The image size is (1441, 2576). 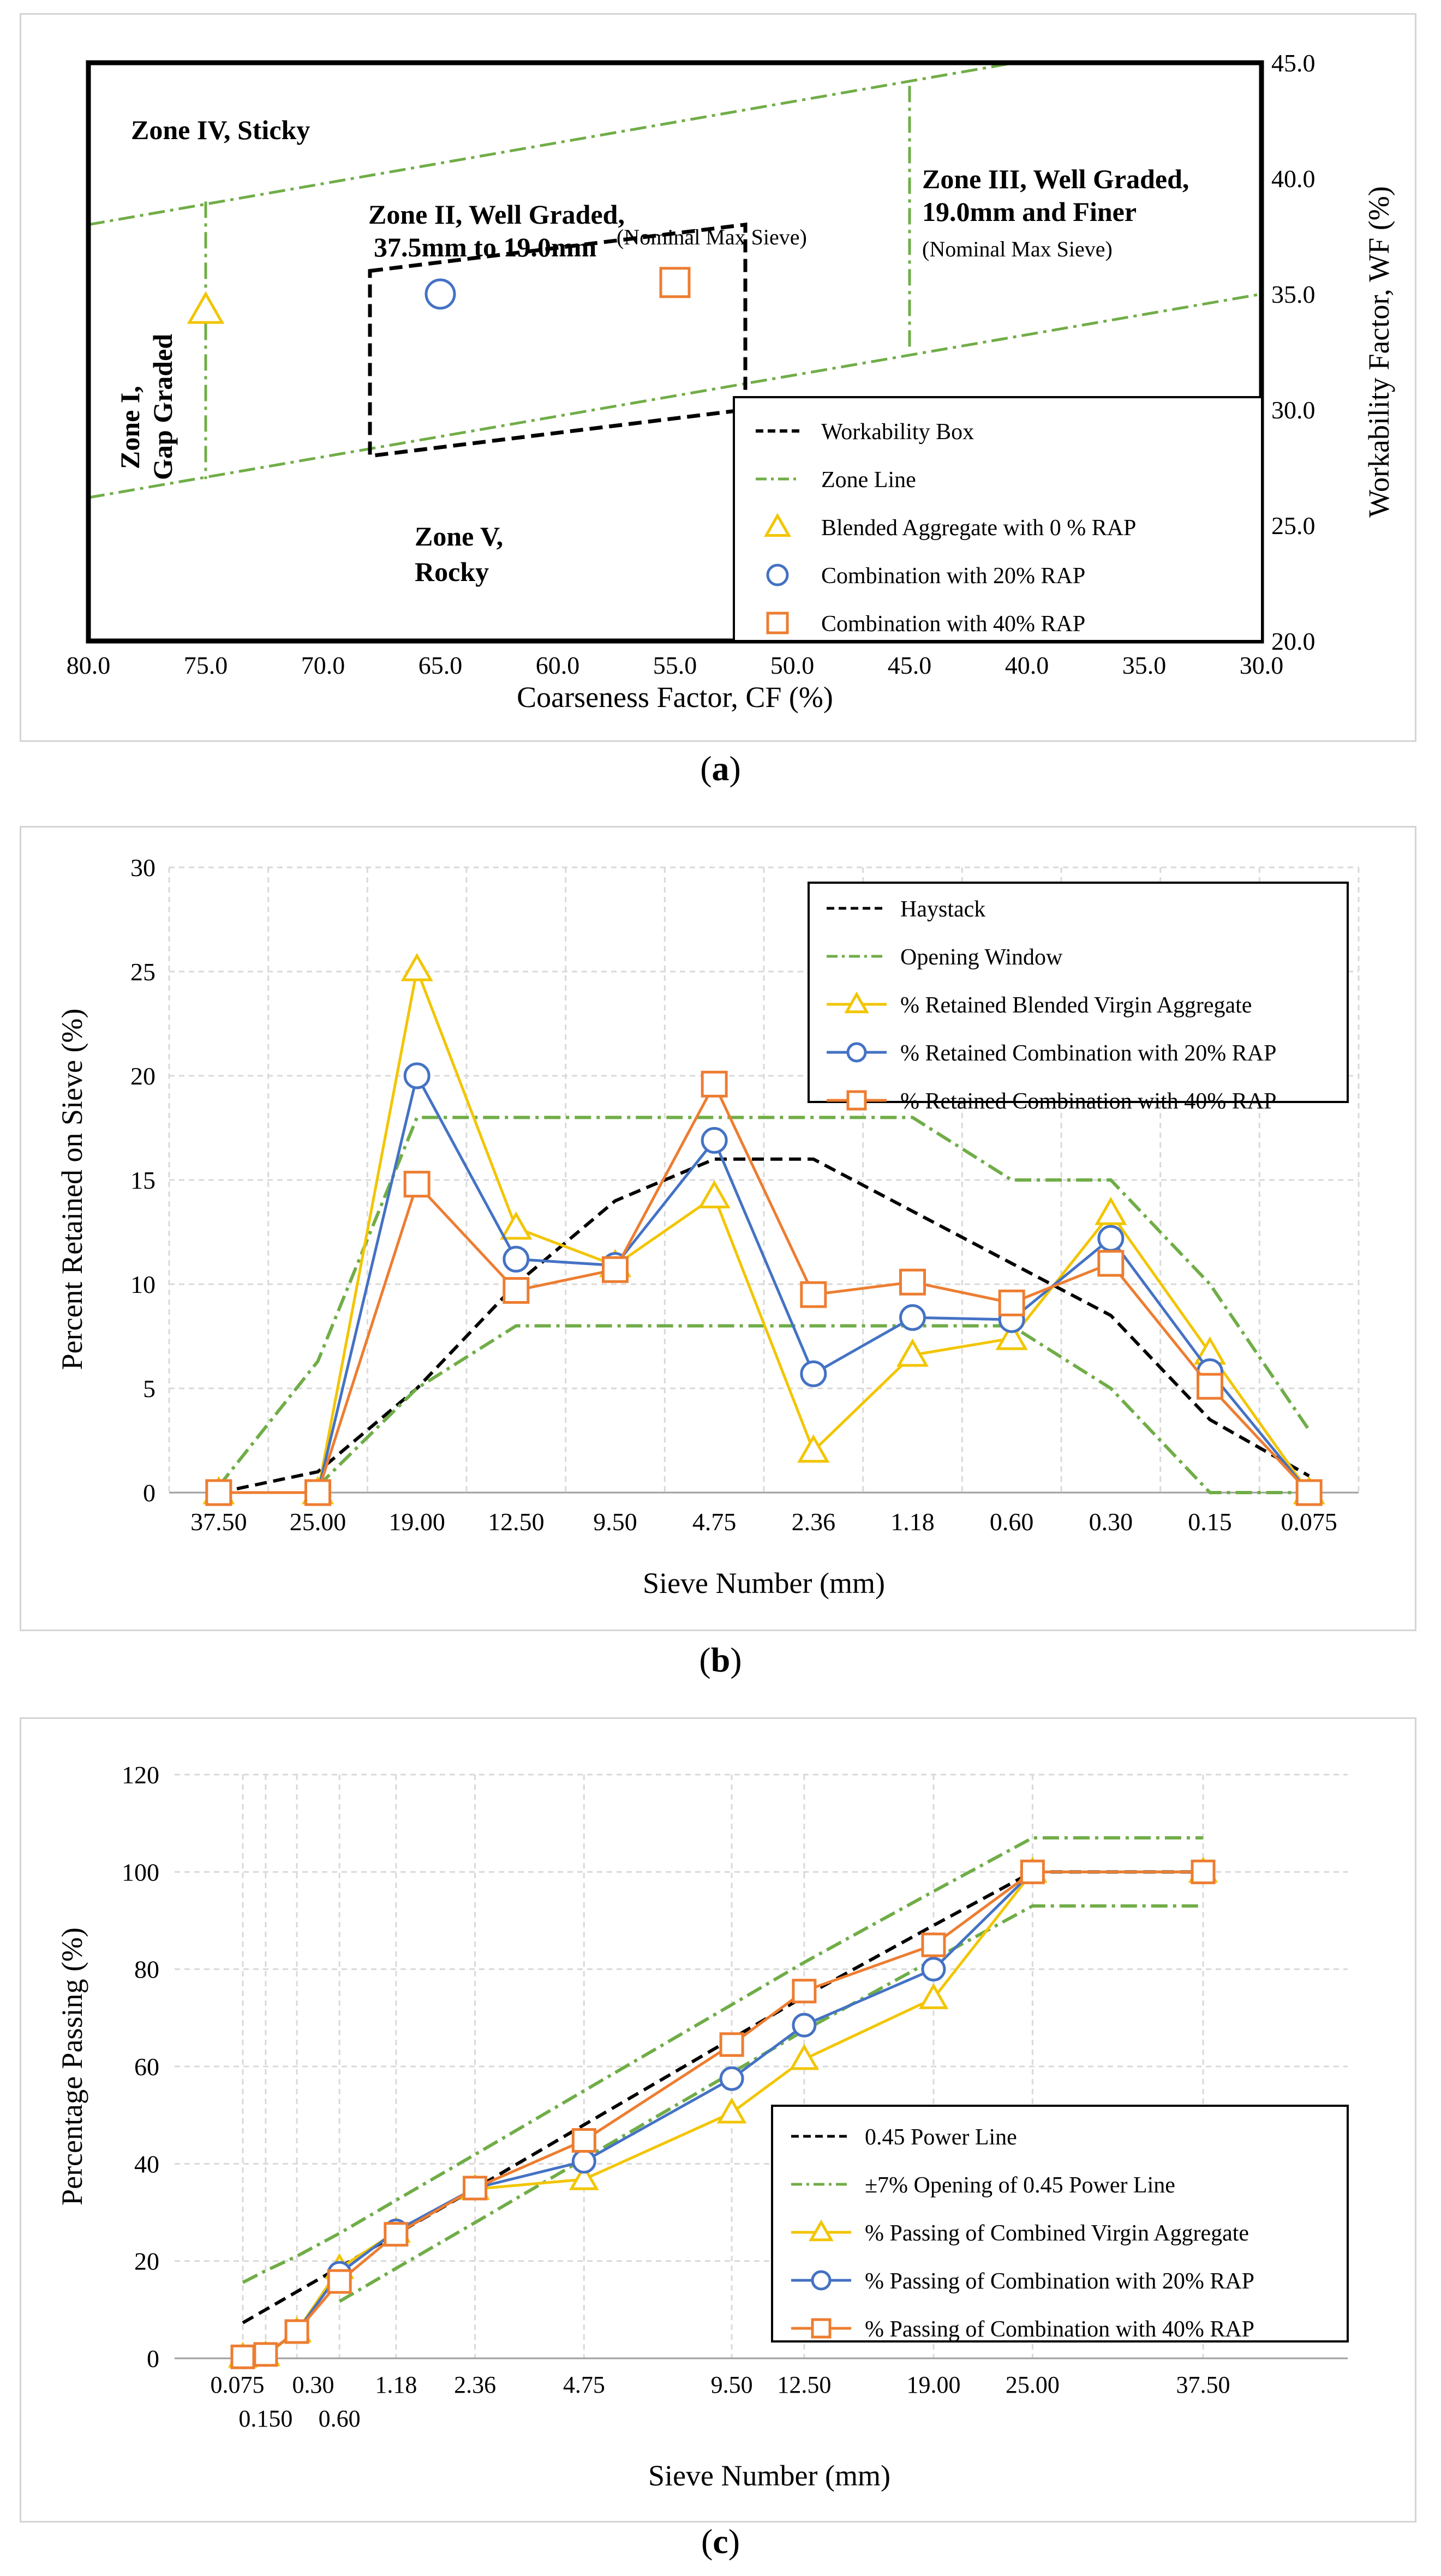 I want to click on series-line-7-opening-of-0-45-power-line-lower, so click(x=770, y=2103).